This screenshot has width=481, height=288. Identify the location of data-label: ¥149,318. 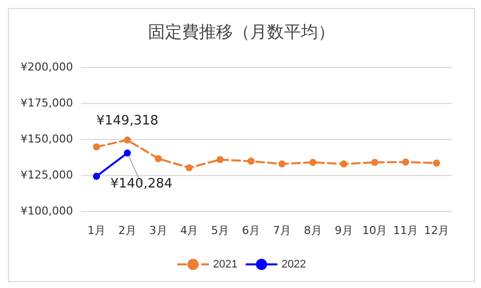
(127, 120).